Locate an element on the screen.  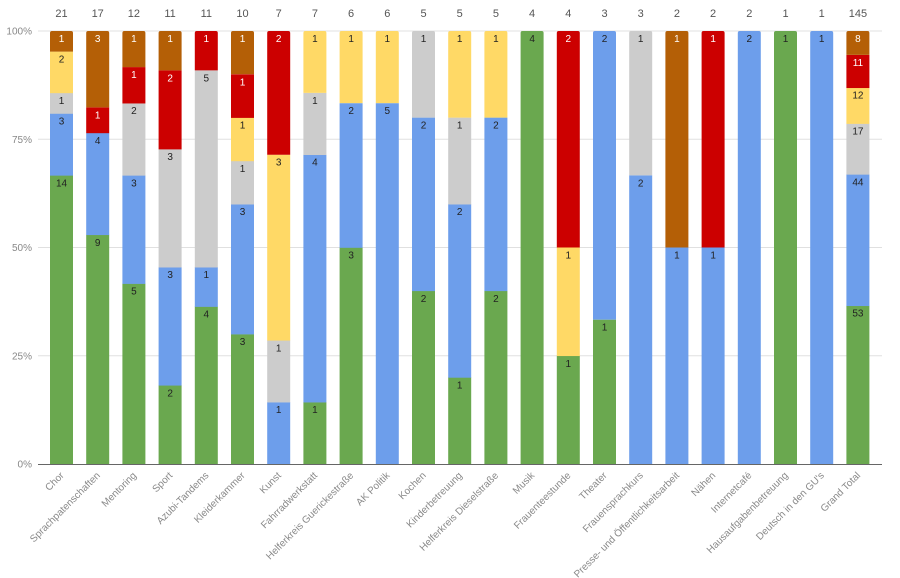
bar-group: 1 1 3 2 is located at coordinates (279, 248).